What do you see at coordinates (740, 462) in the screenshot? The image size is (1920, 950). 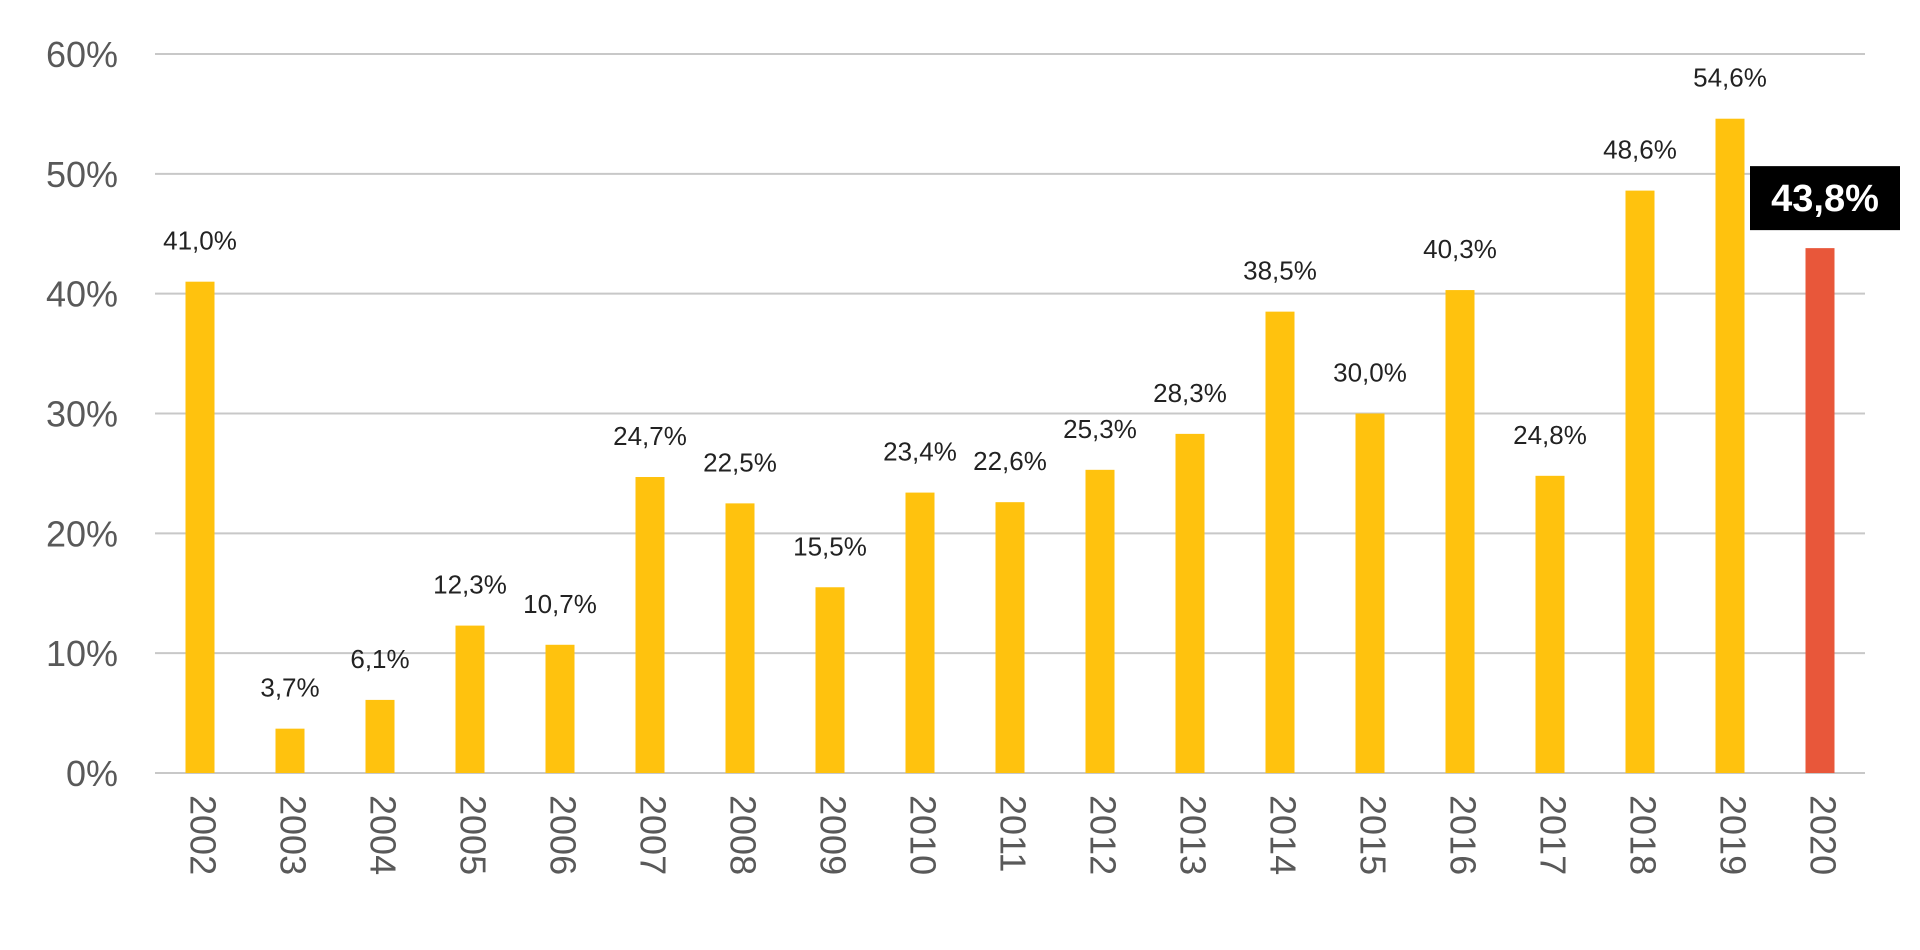 I see `data-label: 22,5%` at bounding box center [740, 462].